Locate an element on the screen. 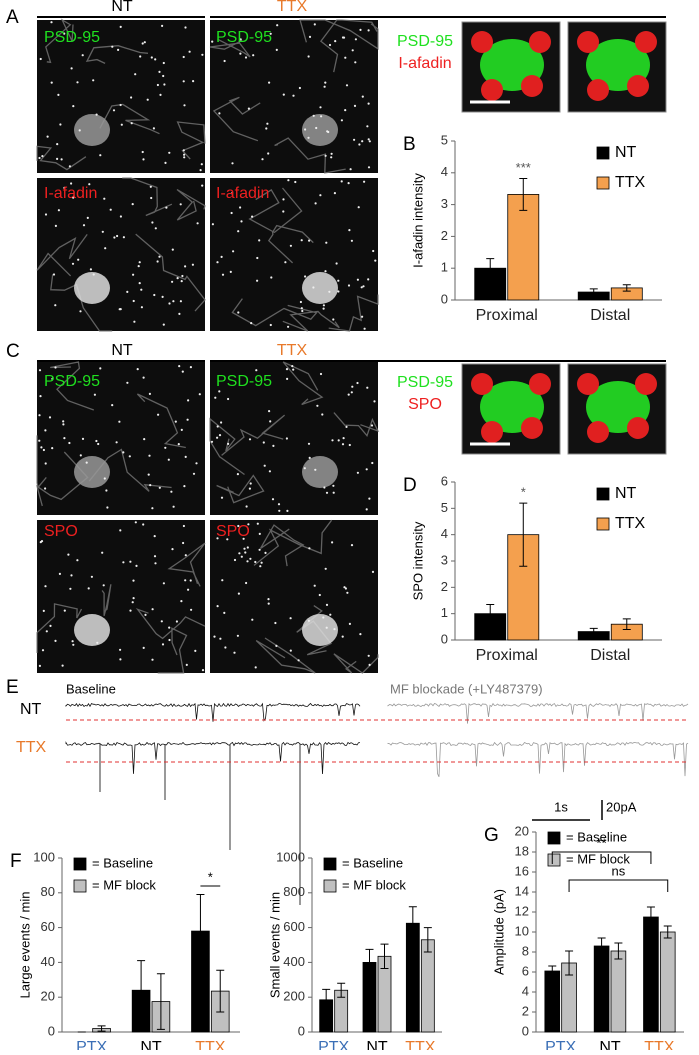  scale-label: 1s is located at coordinates (561, 806).